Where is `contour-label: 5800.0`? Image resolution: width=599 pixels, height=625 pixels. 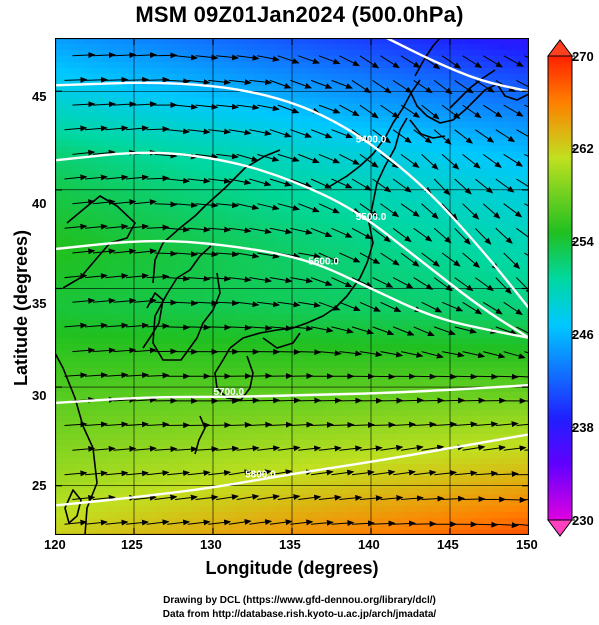
contour-label: 5800.0 is located at coordinates (260, 474).